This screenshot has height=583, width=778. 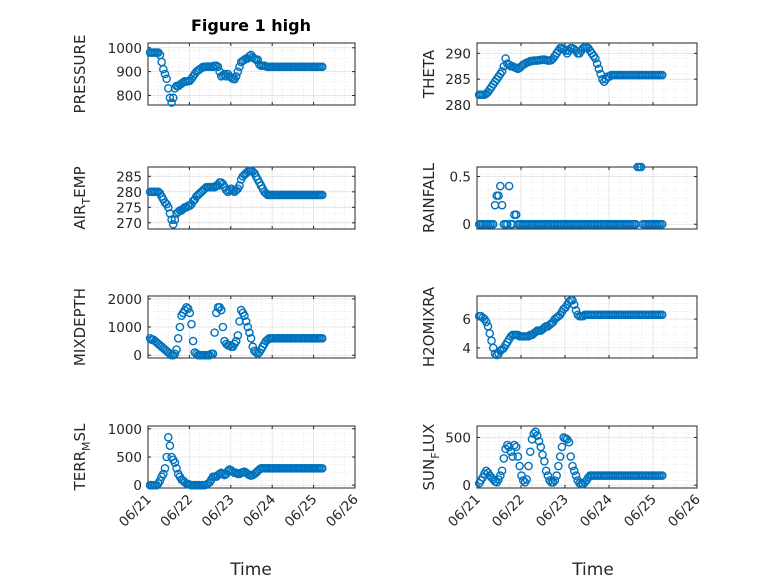 What do you see at coordinates (559, 78) in the screenshot?
I see `subplot-2: 280 285 290 THETA` at bounding box center [559, 78].